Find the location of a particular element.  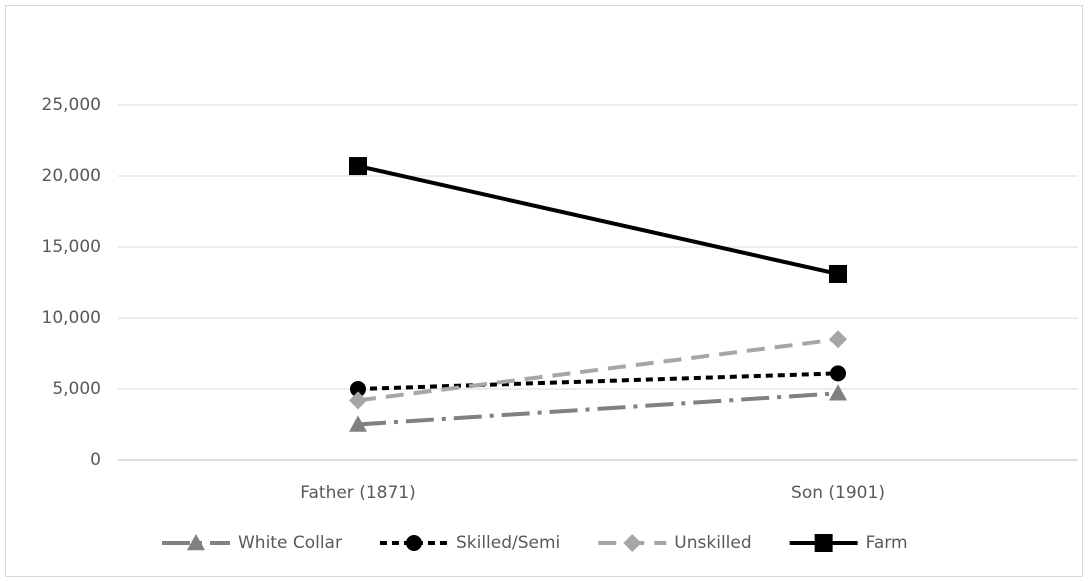

y-tick-label: 10,000 is located at coordinates (71, 318).